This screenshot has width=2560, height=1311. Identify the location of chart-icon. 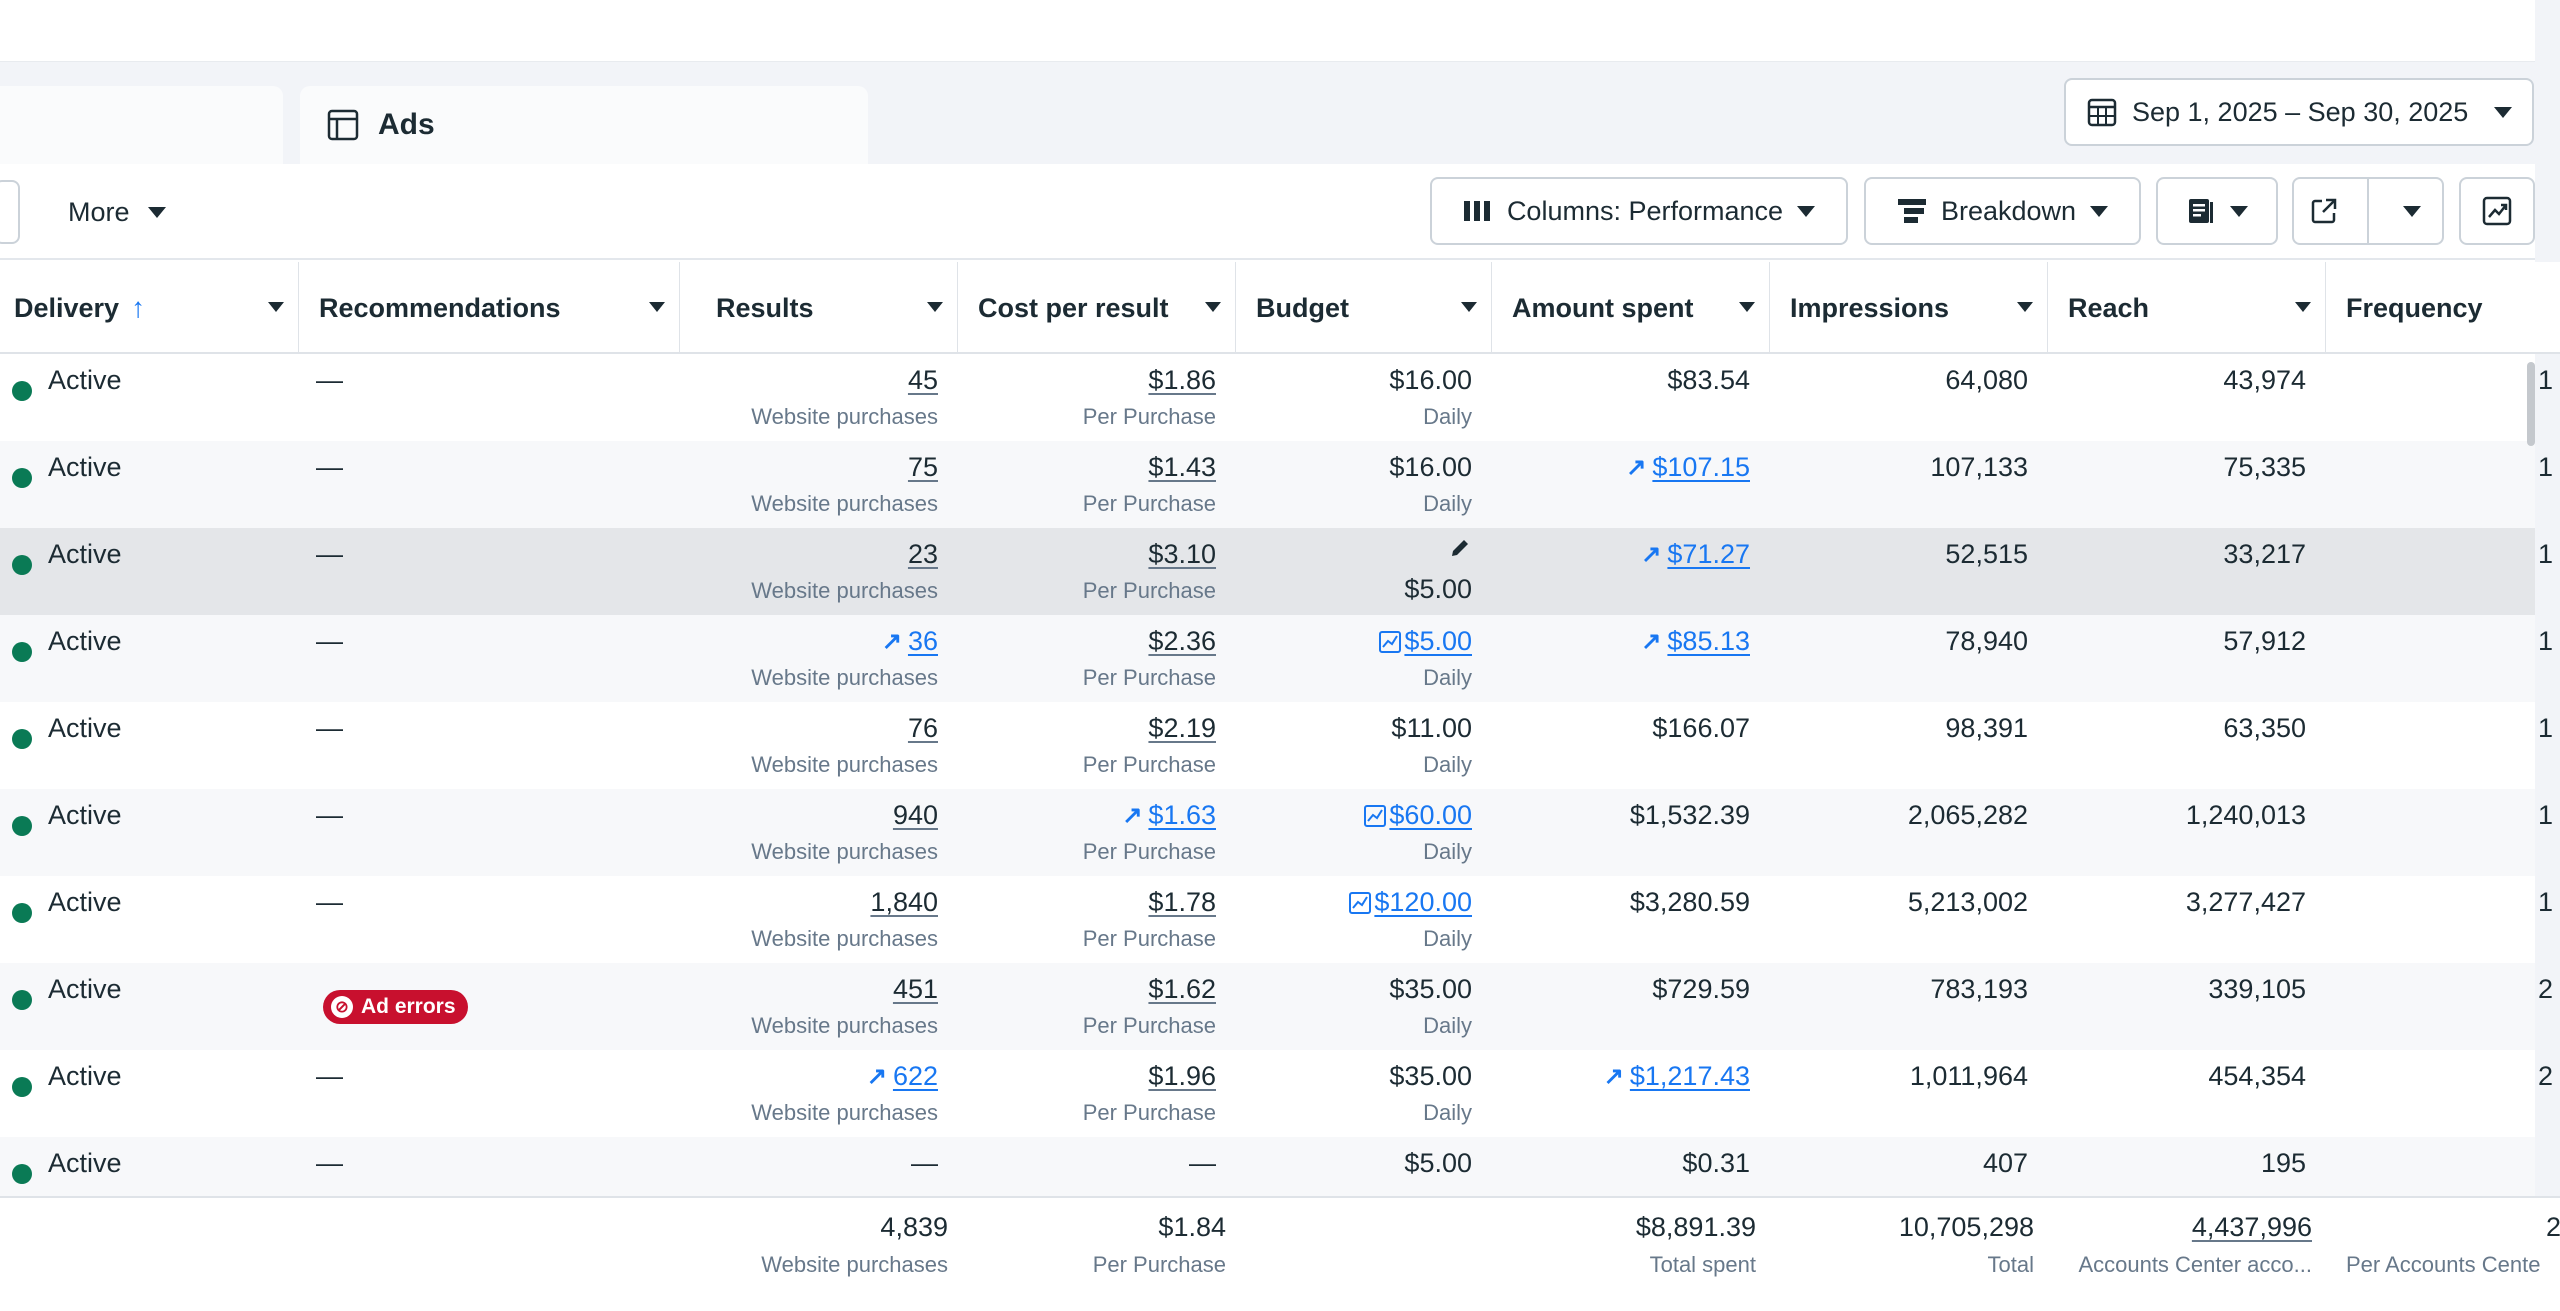
(2497, 211).